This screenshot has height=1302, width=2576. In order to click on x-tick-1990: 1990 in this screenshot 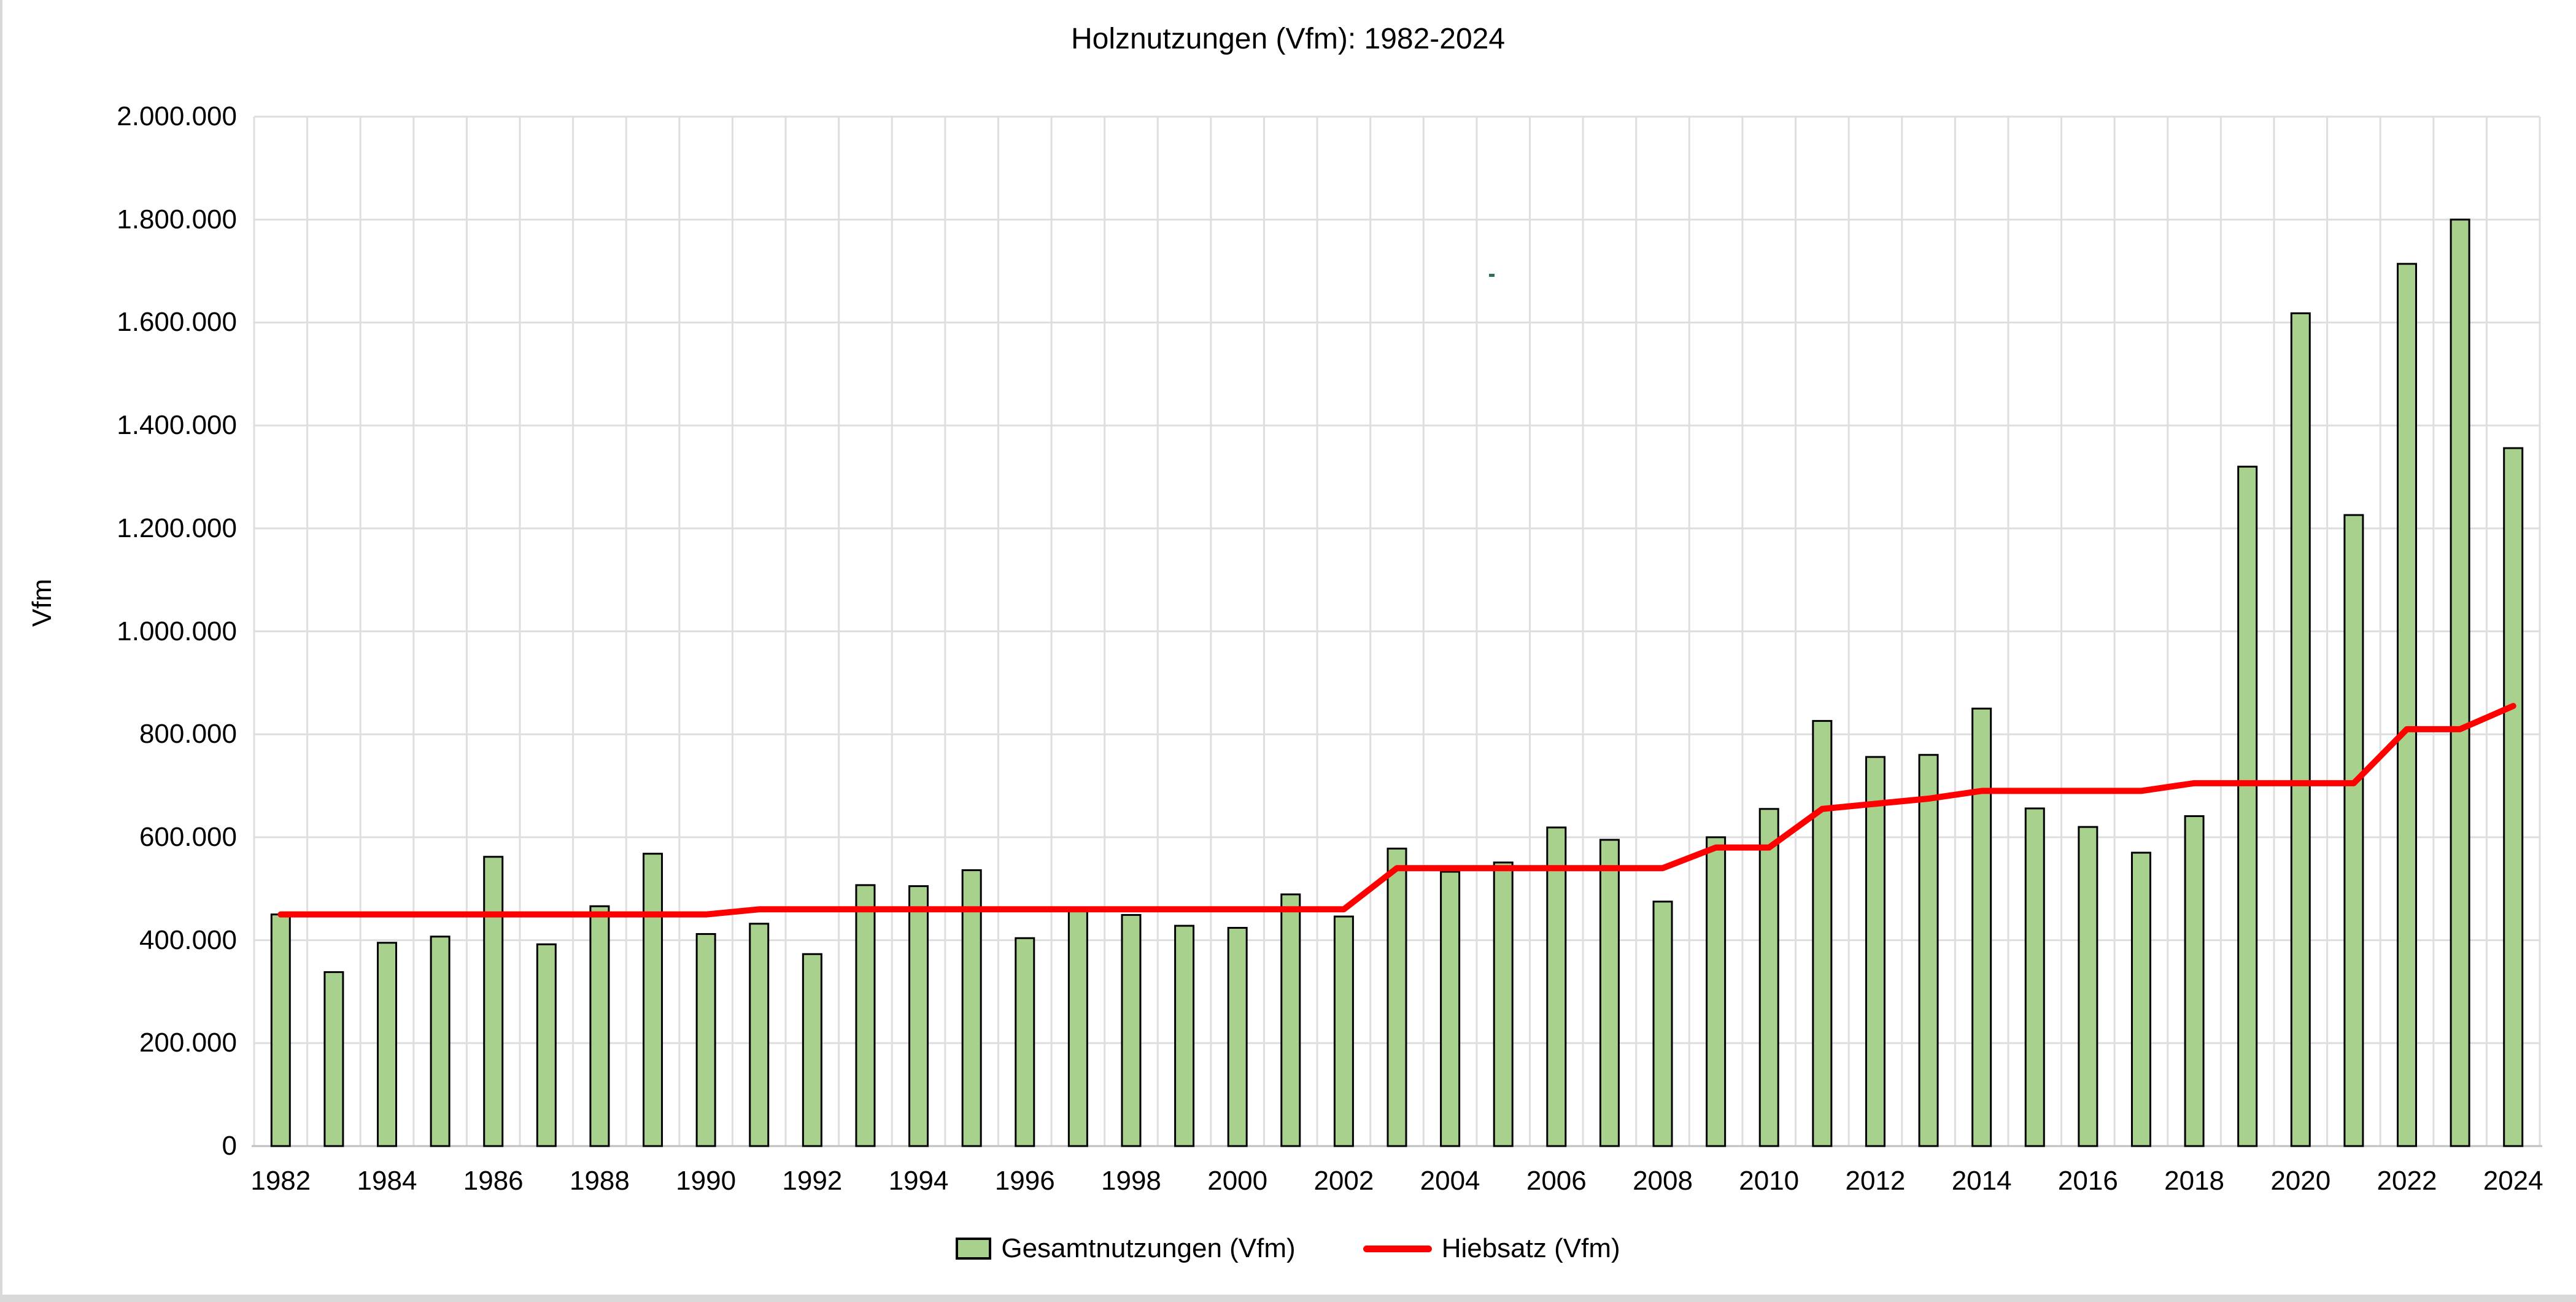, I will do `click(706, 1181)`.